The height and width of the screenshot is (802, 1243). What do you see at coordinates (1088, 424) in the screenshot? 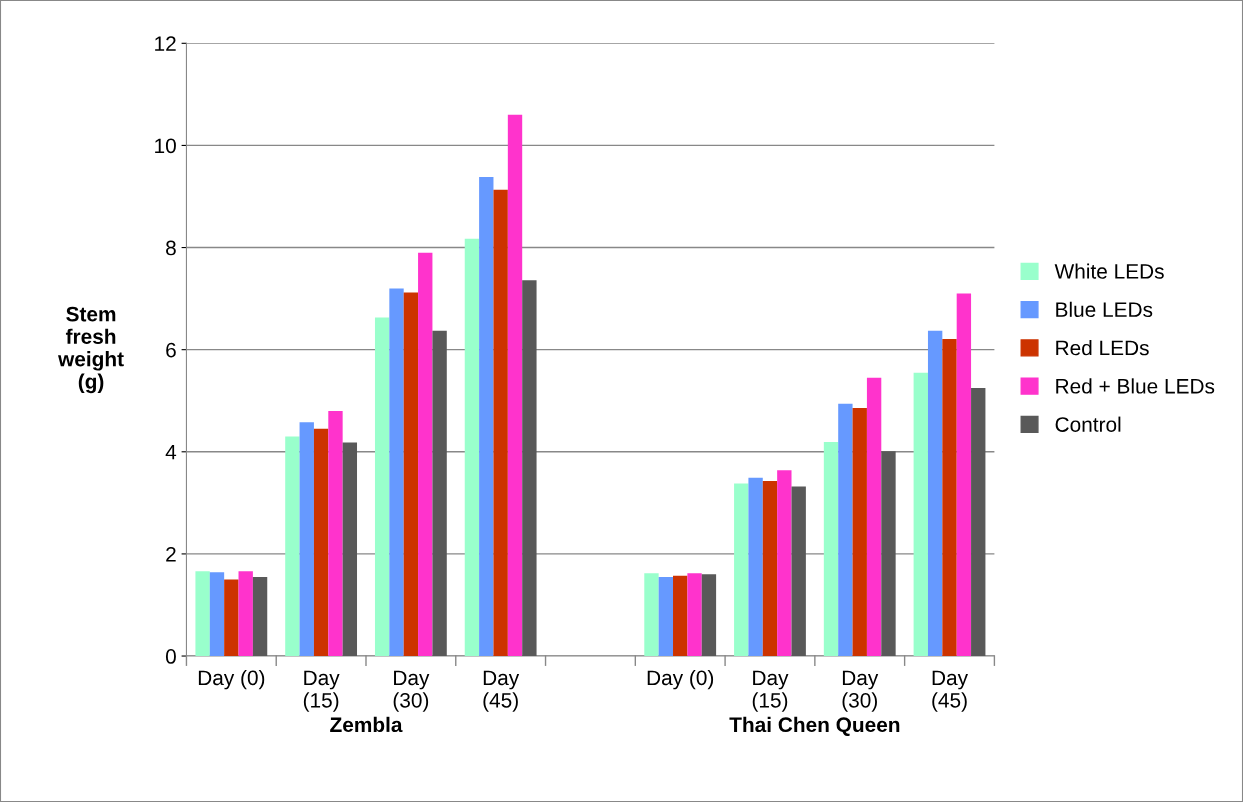
I see `legend-label: Control` at bounding box center [1088, 424].